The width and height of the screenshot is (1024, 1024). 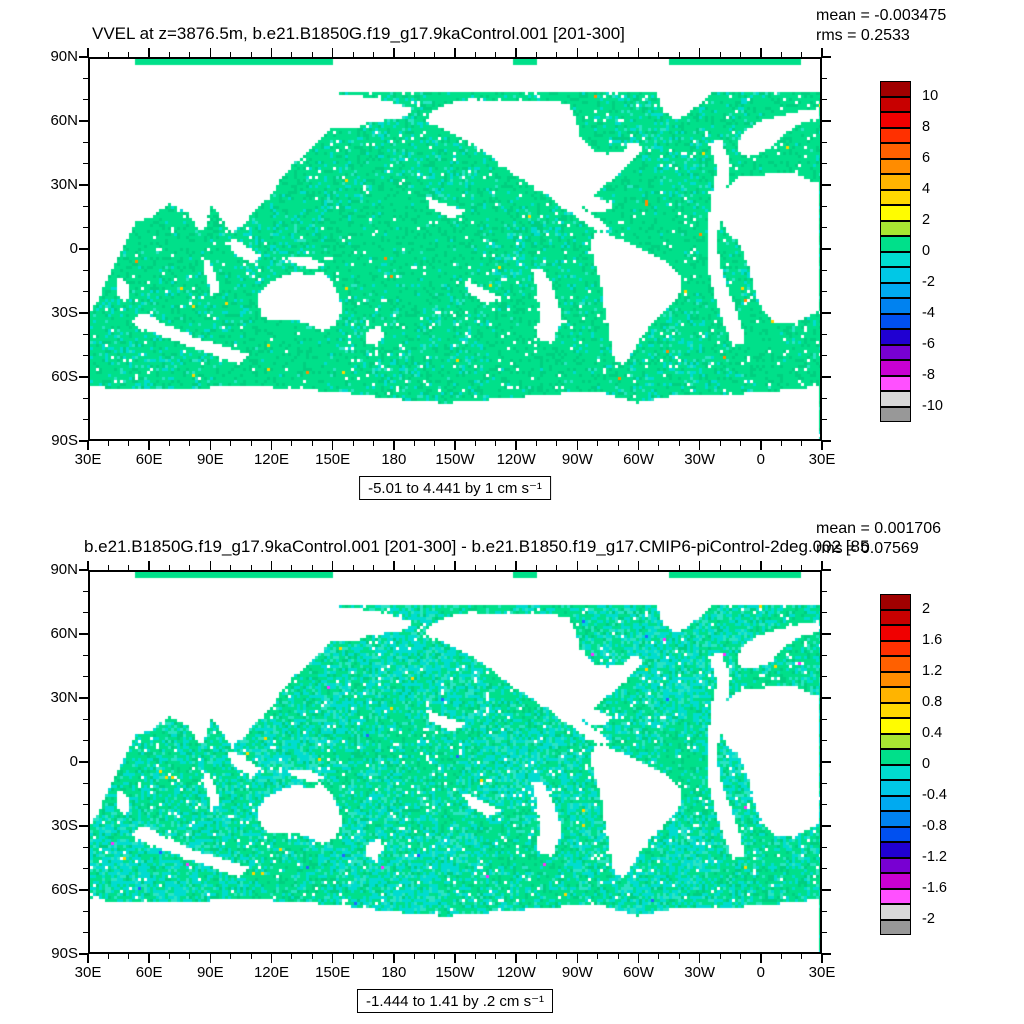 What do you see at coordinates (455, 972) in the screenshot?
I see `lon-tick-label: 150W` at bounding box center [455, 972].